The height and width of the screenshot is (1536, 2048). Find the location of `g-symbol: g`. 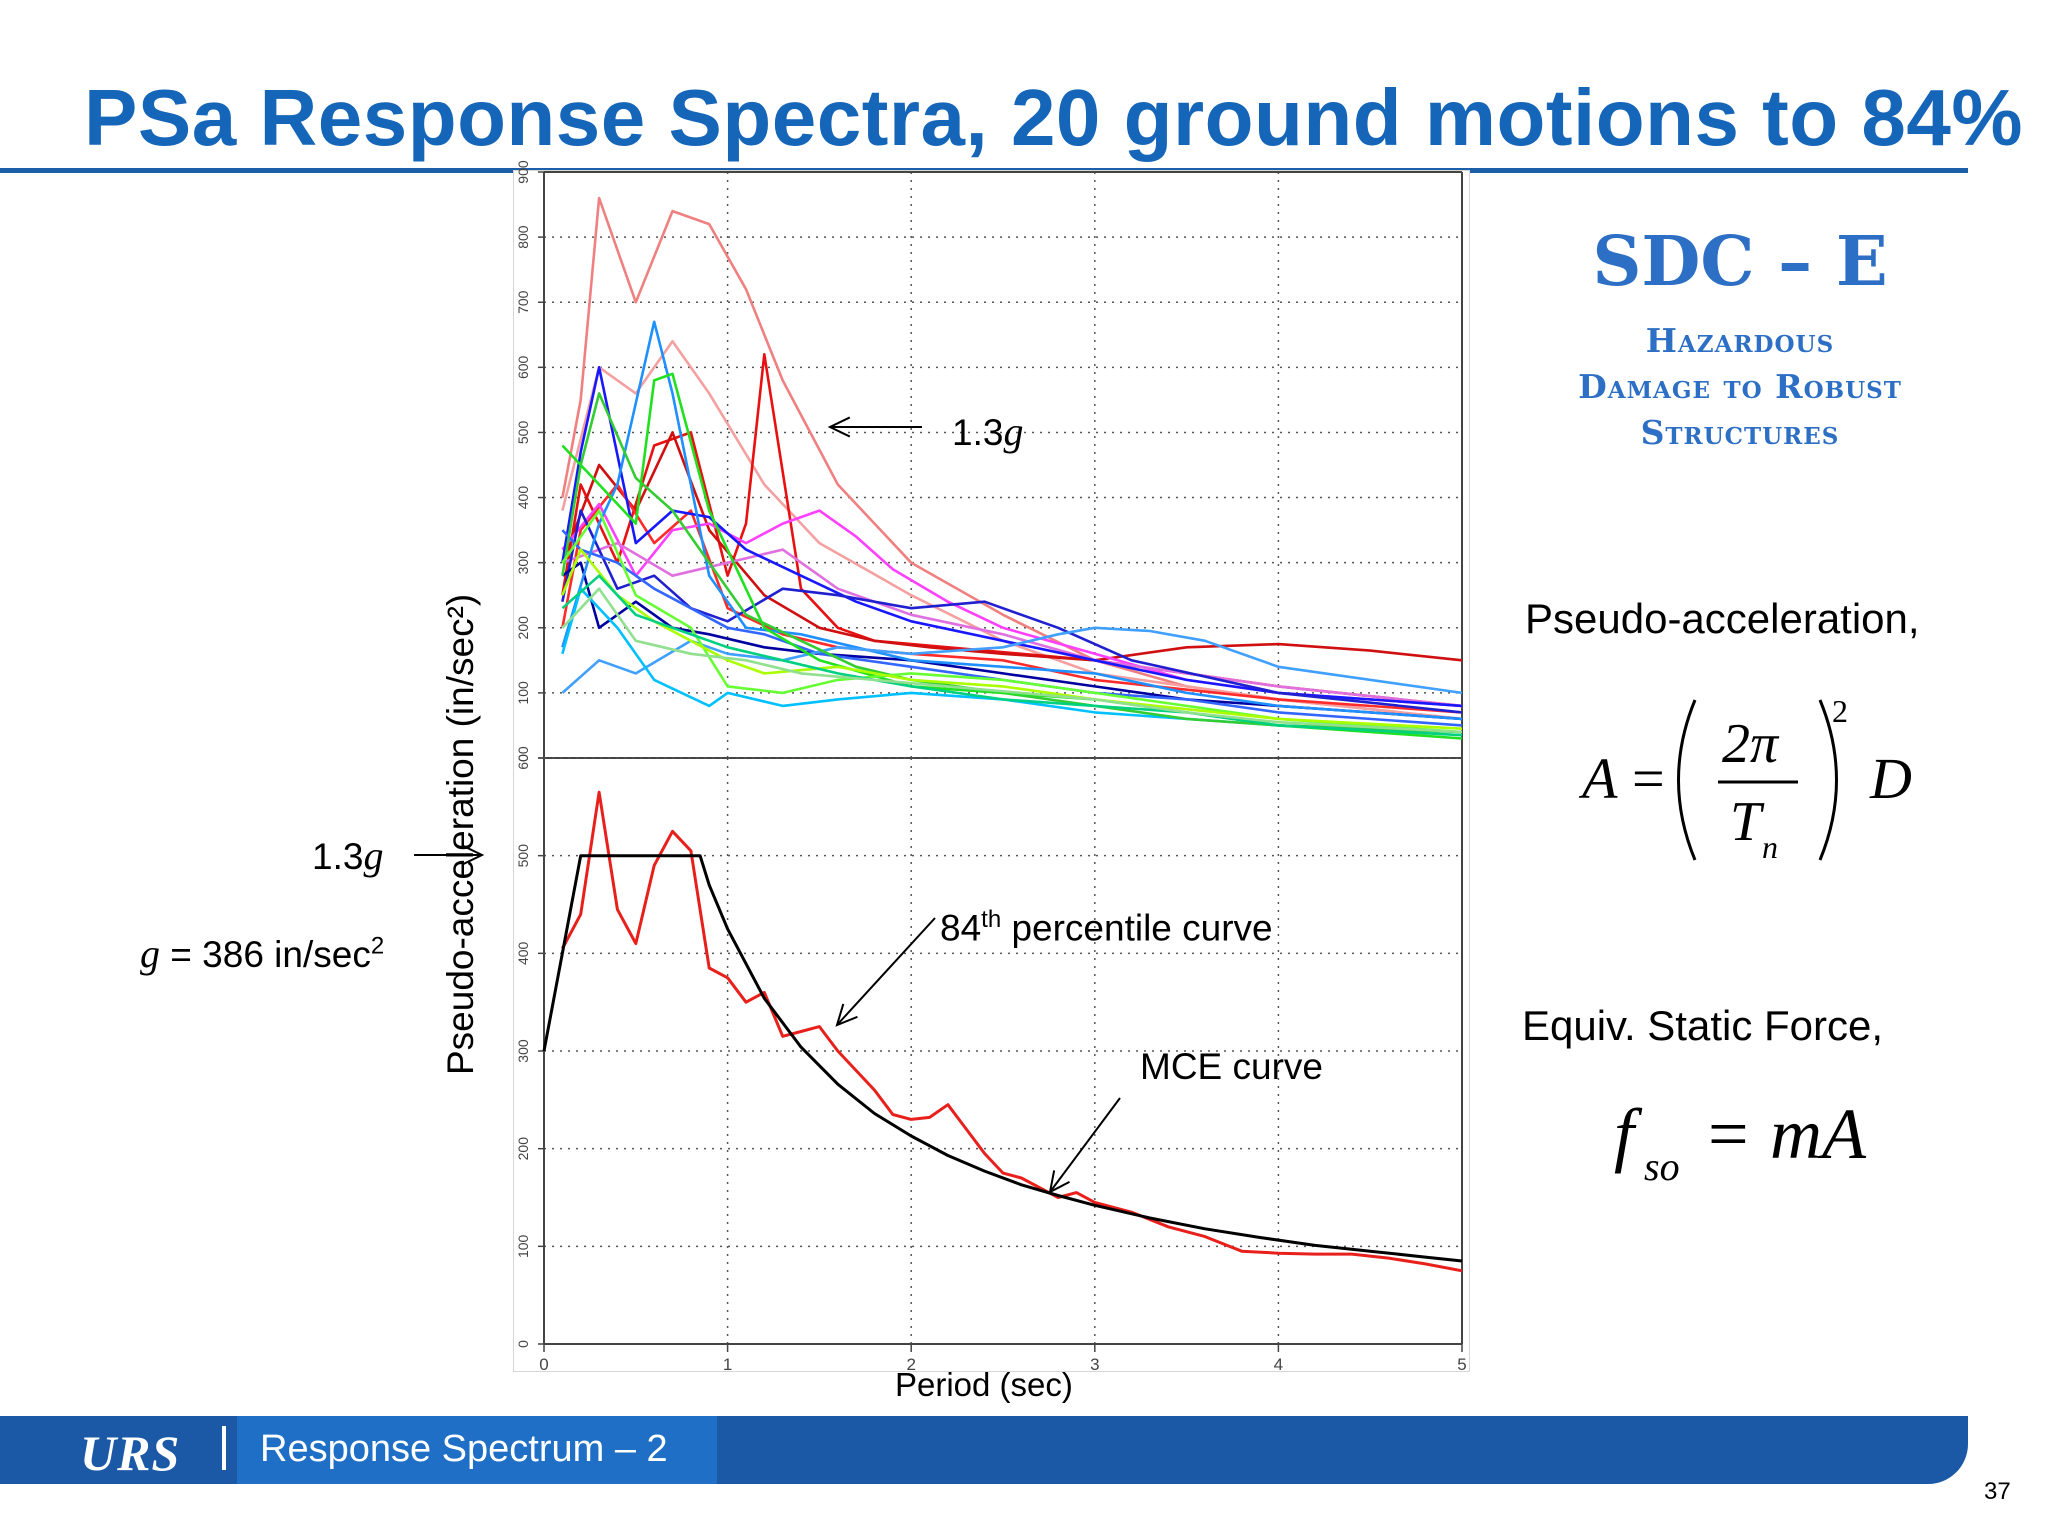

g-symbol: g is located at coordinates (150, 953).